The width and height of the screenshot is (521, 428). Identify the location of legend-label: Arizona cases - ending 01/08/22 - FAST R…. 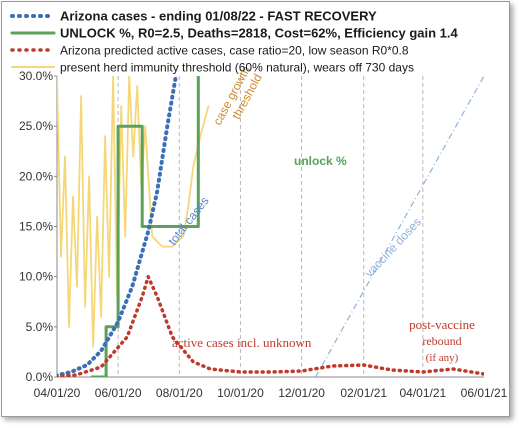
(218, 16).